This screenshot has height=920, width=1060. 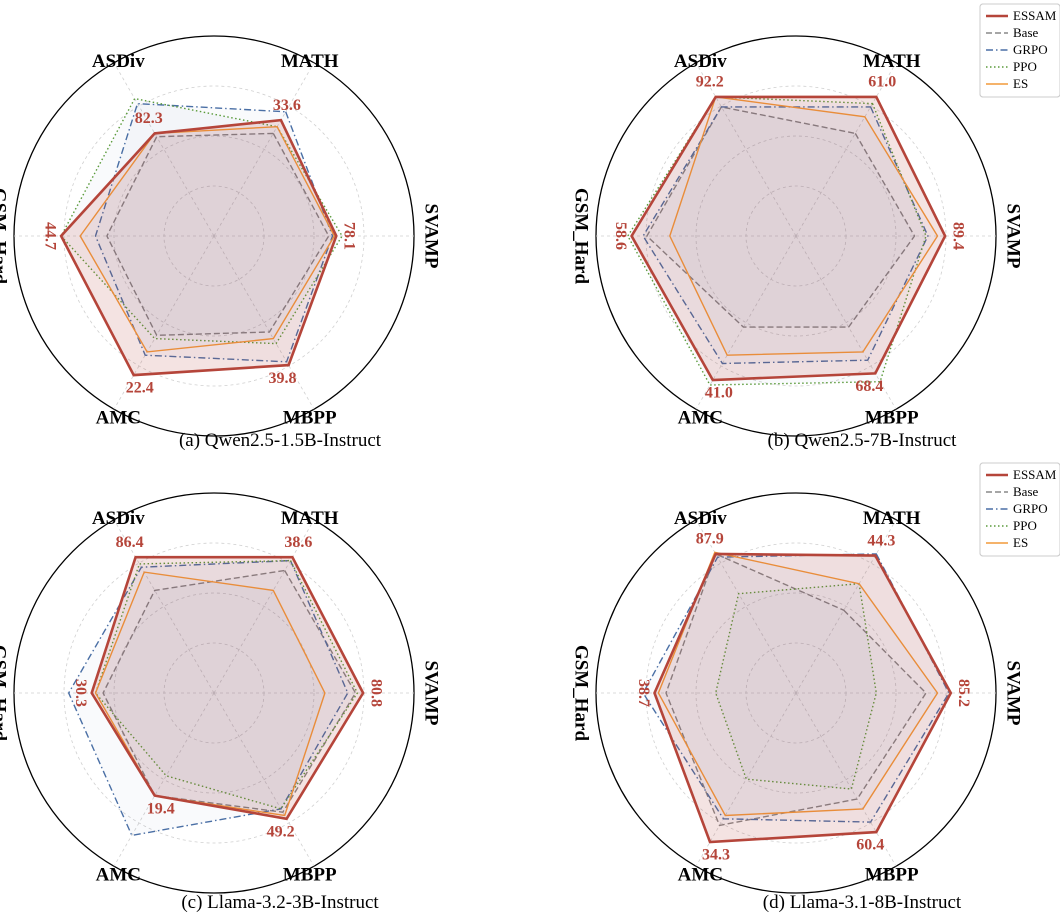 What do you see at coordinates (869, 386) in the screenshot?
I see `value-label-mbpp: 68.4` at bounding box center [869, 386].